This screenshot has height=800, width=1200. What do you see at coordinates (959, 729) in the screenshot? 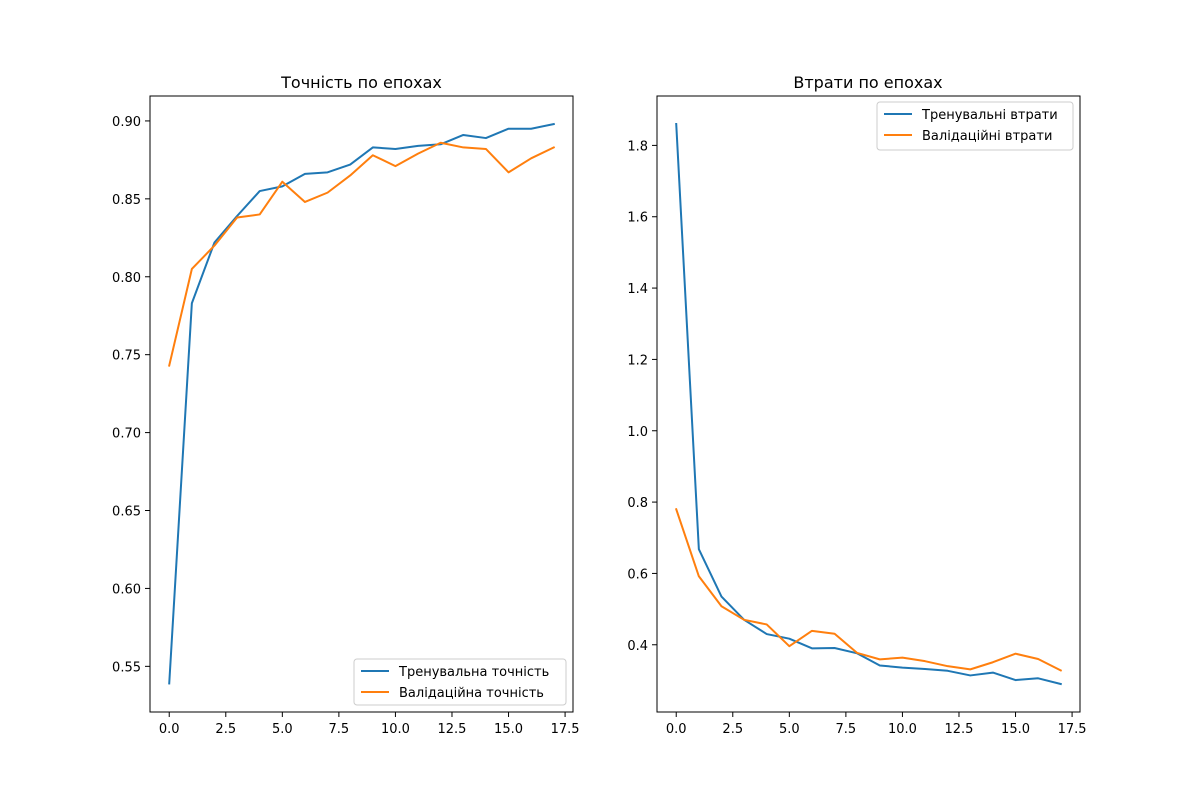
I see `loss-x-tick-label: 12.5` at bounding box center [959, 729].